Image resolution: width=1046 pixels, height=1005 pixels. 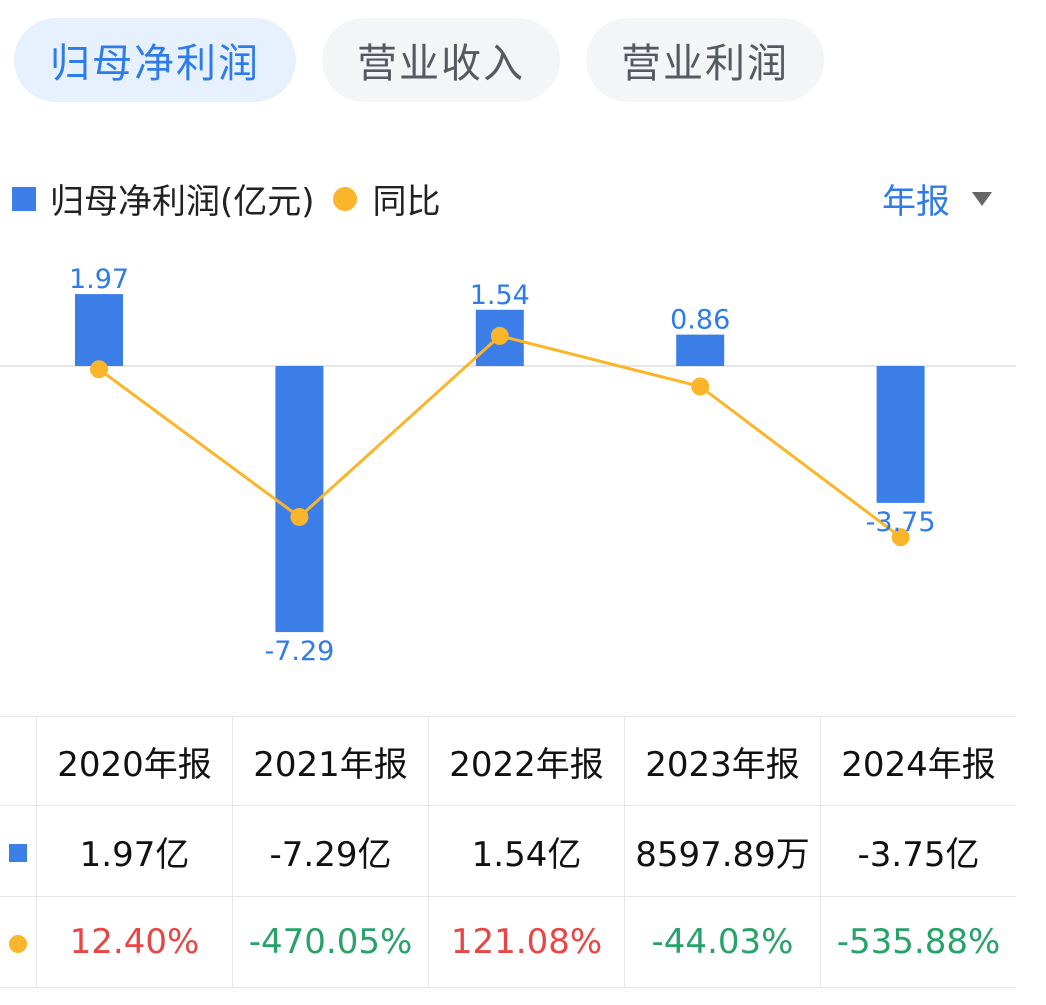 I want to click on bar-value-label: 0.86, so click(x=700, y=320).